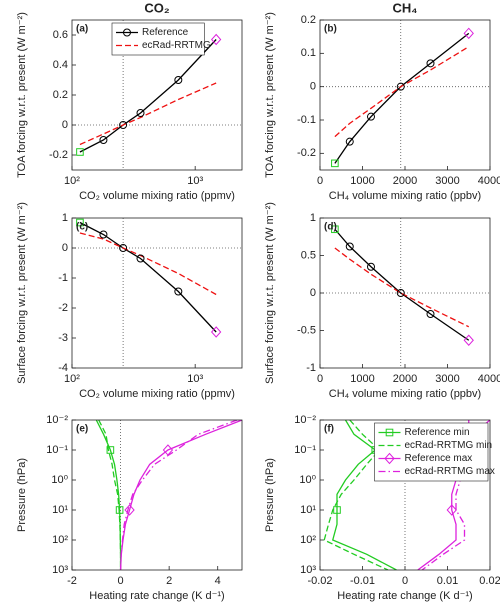  I want to click on legend-label: ecRad-RRTMG min, so click(449, 445).